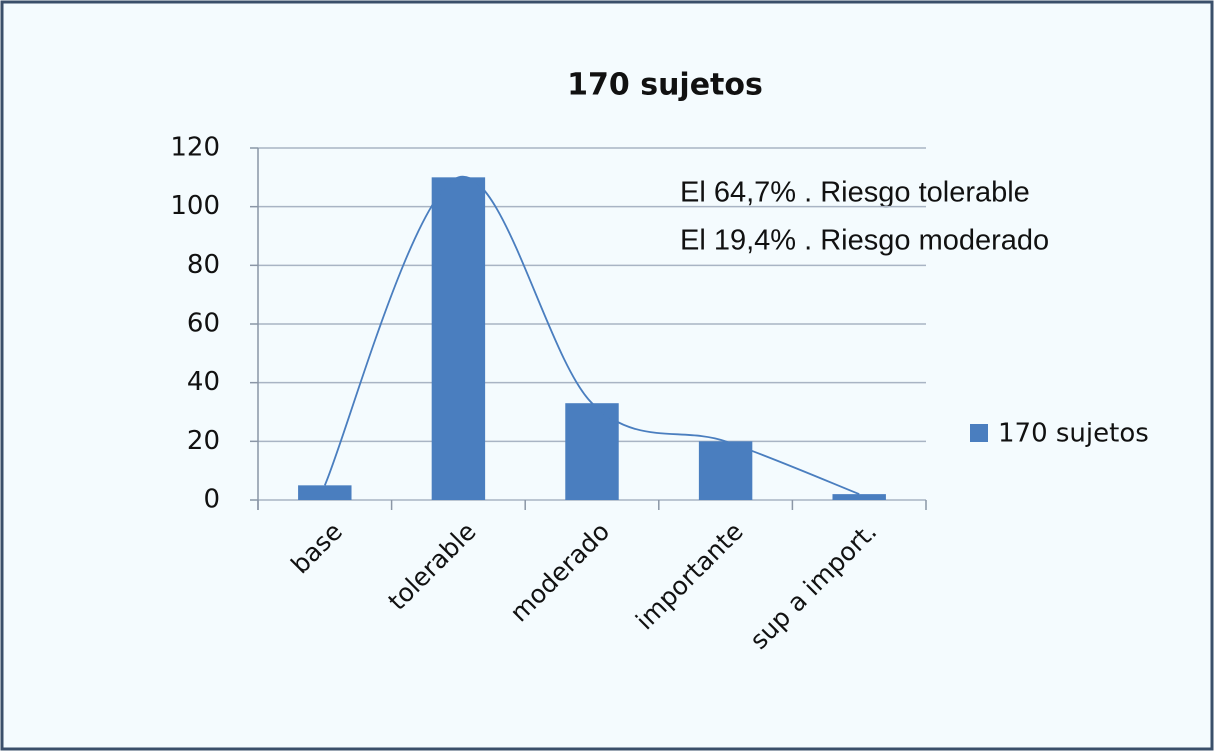  What do you see at coordinates (195, 206) in the screenshot?
I see `y-tick-label: 100` at bounding box center [195, 206].